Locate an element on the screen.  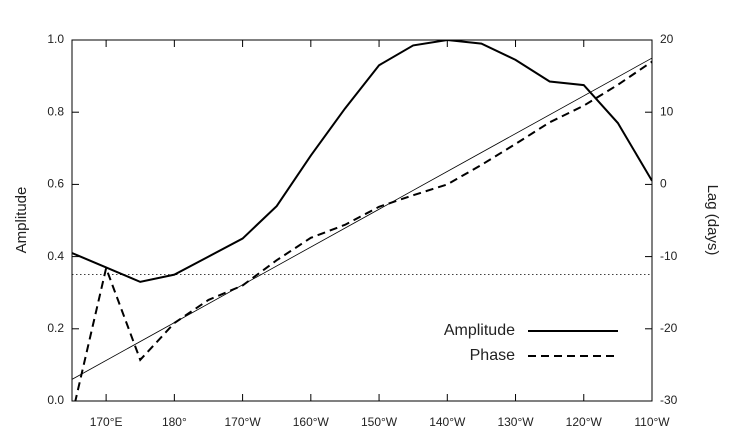
y-tick-label: 0.4 is located at coordinates (55, 256).